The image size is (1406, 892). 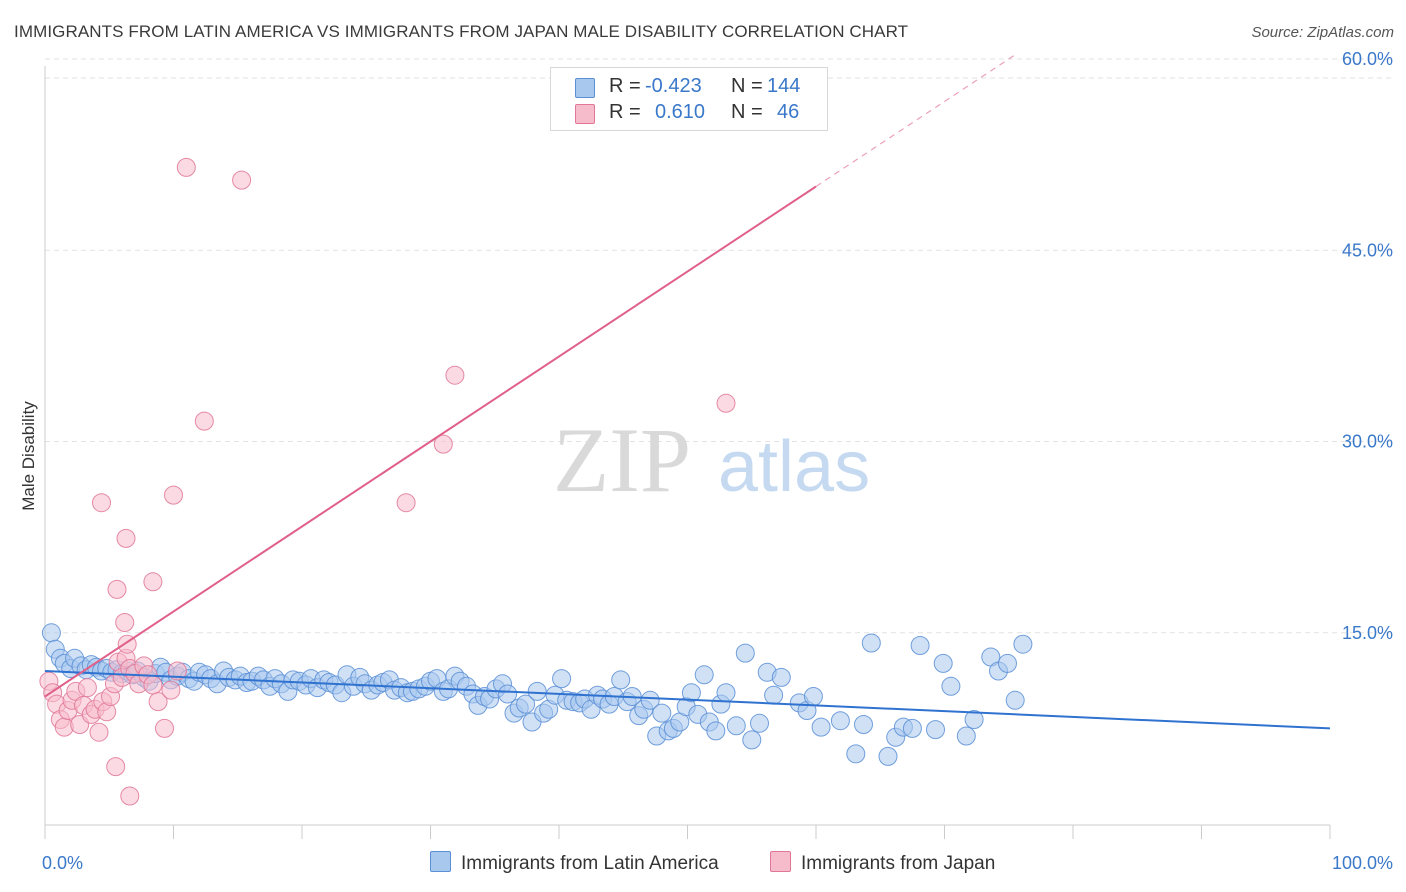 What do you see at coordinates (915, 121) in the screenshot?
I see `japan-trend-extension` at bounding box center [915, 121].